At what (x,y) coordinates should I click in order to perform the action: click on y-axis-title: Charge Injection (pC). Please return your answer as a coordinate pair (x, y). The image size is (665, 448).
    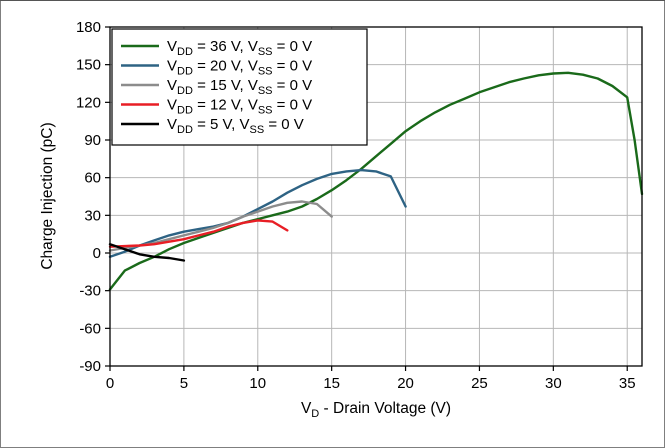
    Looking at the image, I should click on (47, 195).